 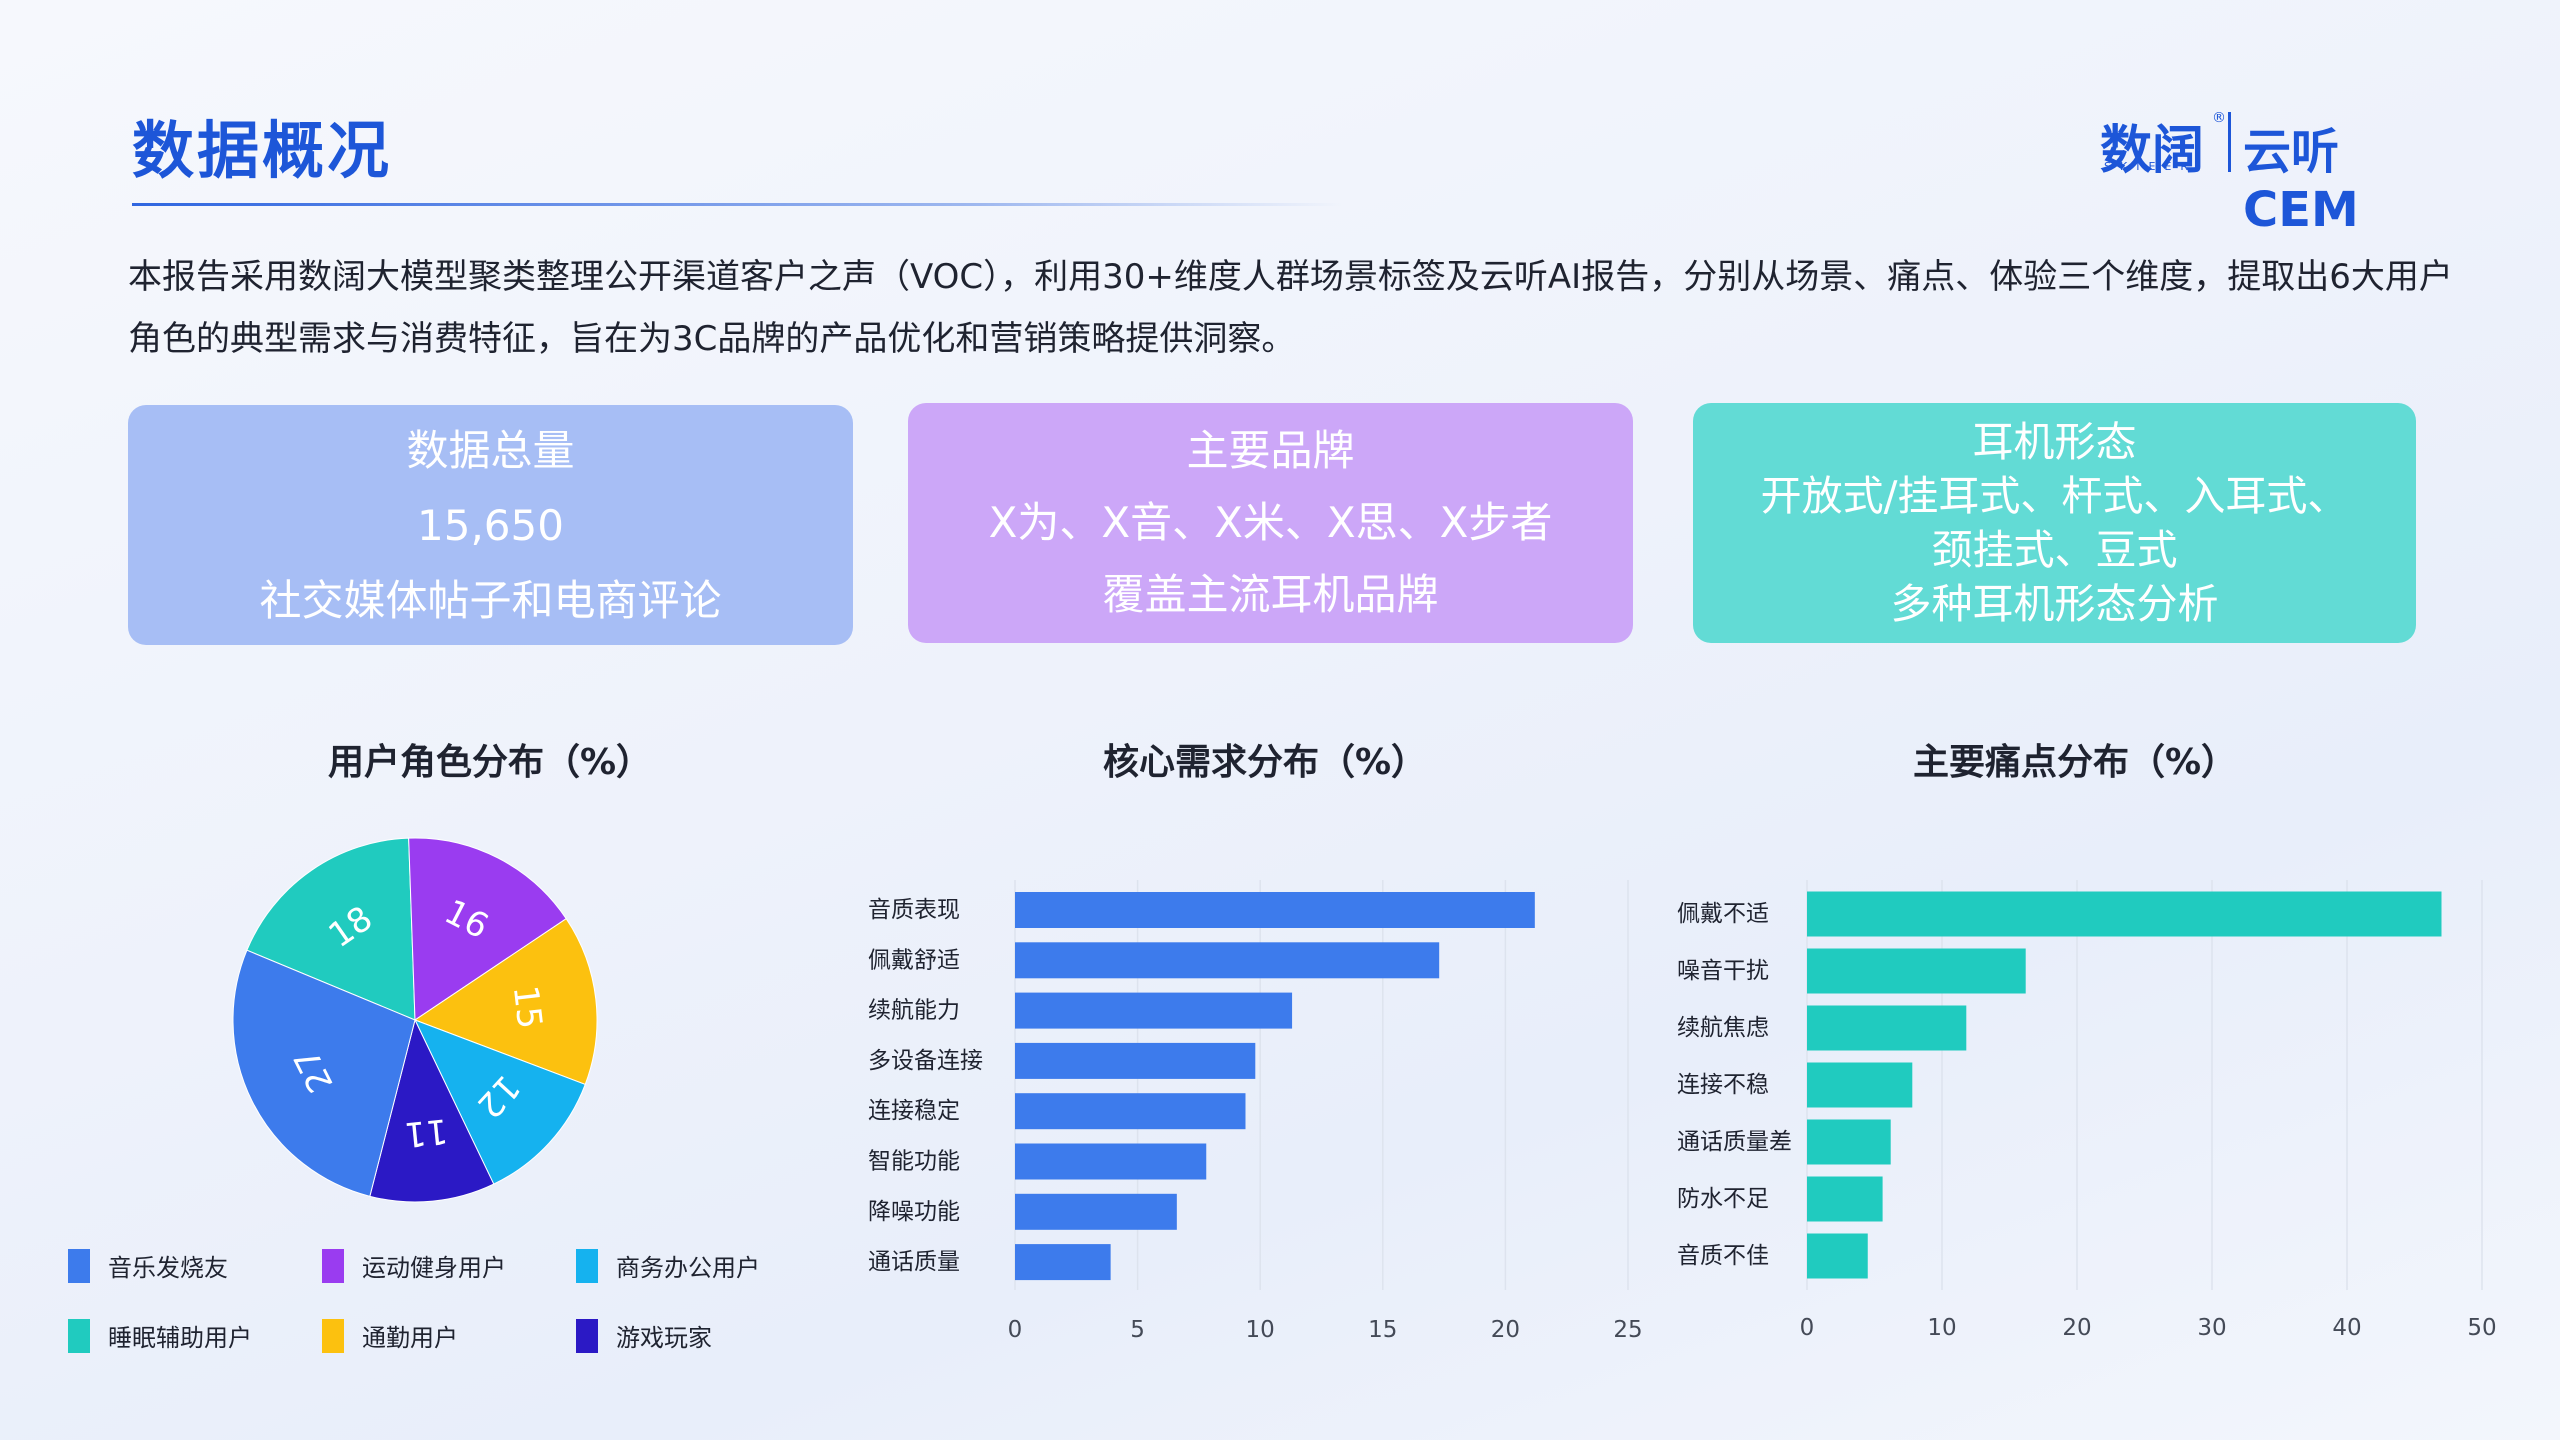 What do you see at coordinates (1941, 1328) in the screenshot?
I see `x-tick-label-2: 10` at bounding box center [1941, 1328].